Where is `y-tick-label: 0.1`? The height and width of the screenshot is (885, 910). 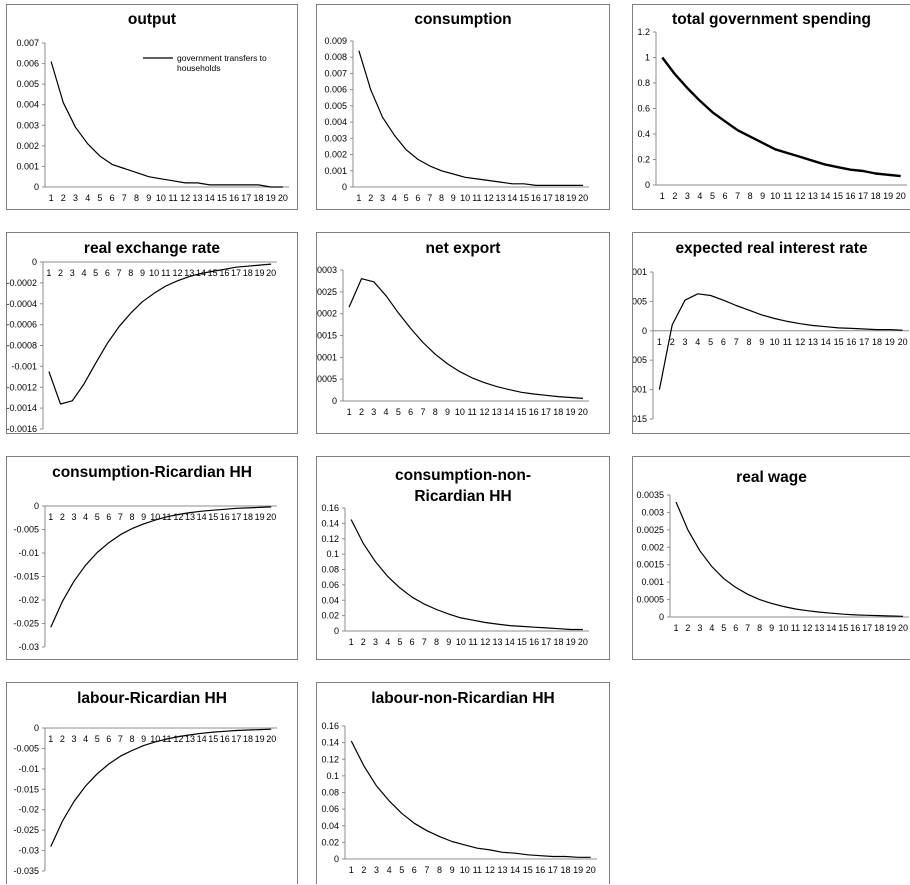 y-tick-label: 0.1 is located at coordinates (332, 554).